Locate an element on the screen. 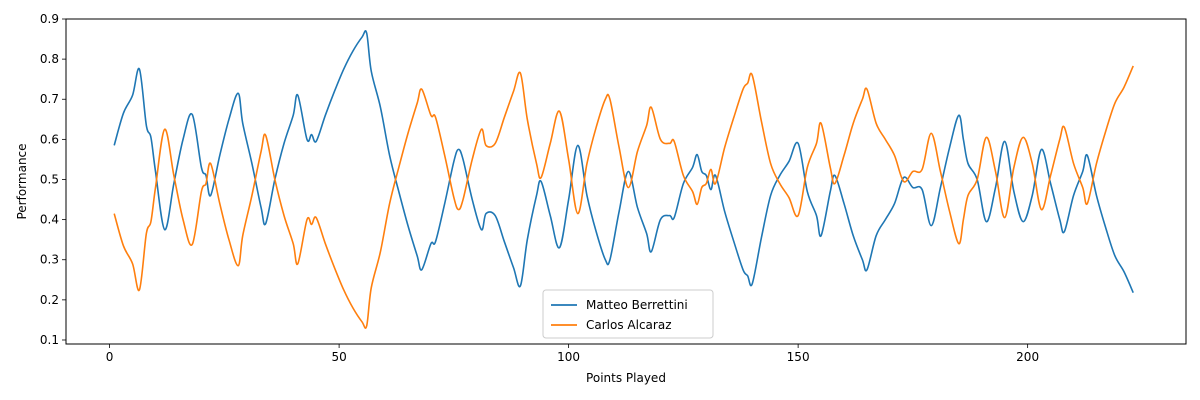  legend-box is located at coordinates (628, 314).